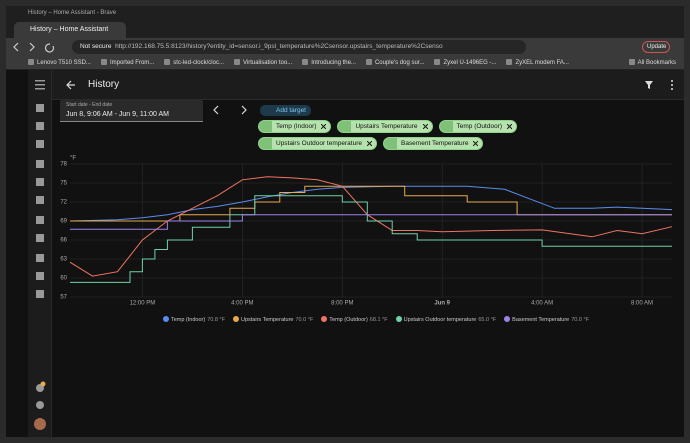  What do you see at coordinates (40, 47) in the screenshot?
I see `nav-buttons` at bounding box center [40, 47].